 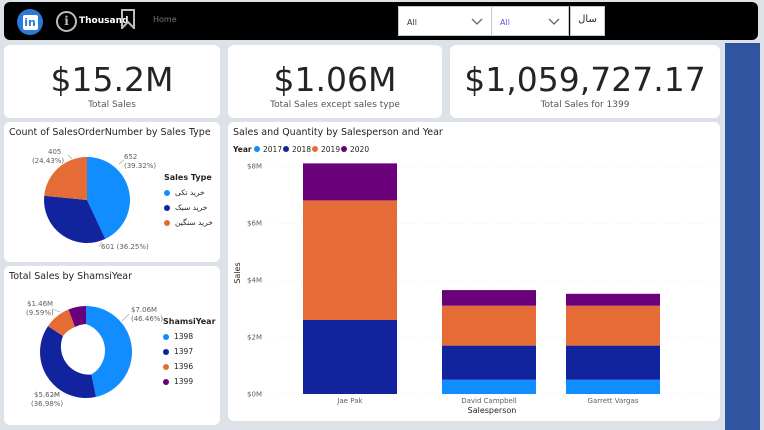 What do you see at coordinates (54, 152) in the screenshot?
I see `pie-label-c1: 405` at bounding box center [54, 152].